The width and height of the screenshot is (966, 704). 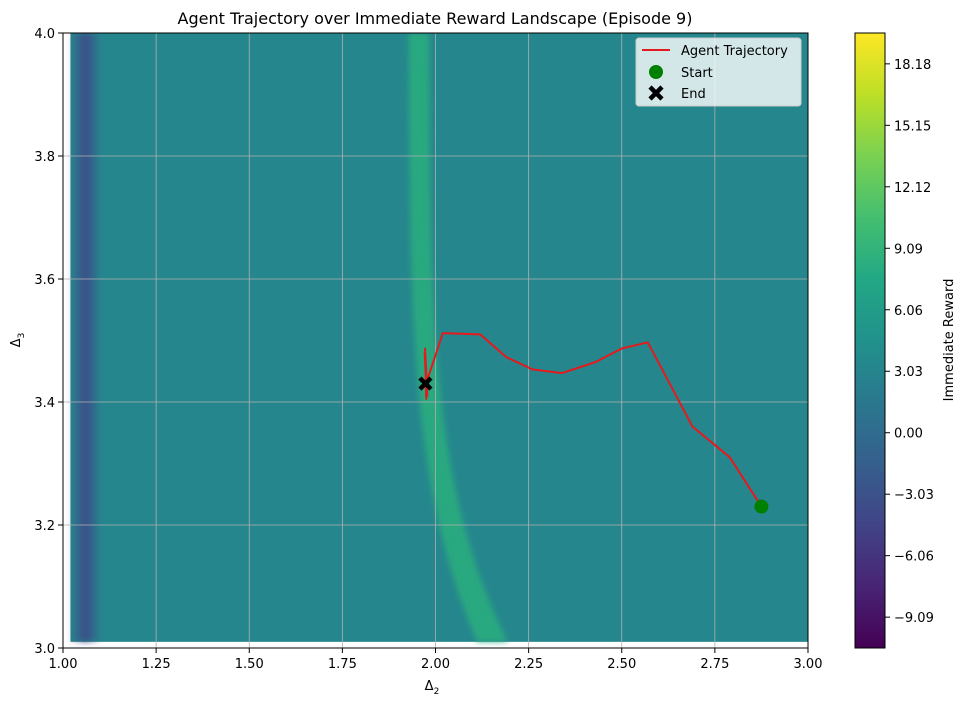 I want to click on colorbar-tick-label: 15.15, so click(x=912, y=126).